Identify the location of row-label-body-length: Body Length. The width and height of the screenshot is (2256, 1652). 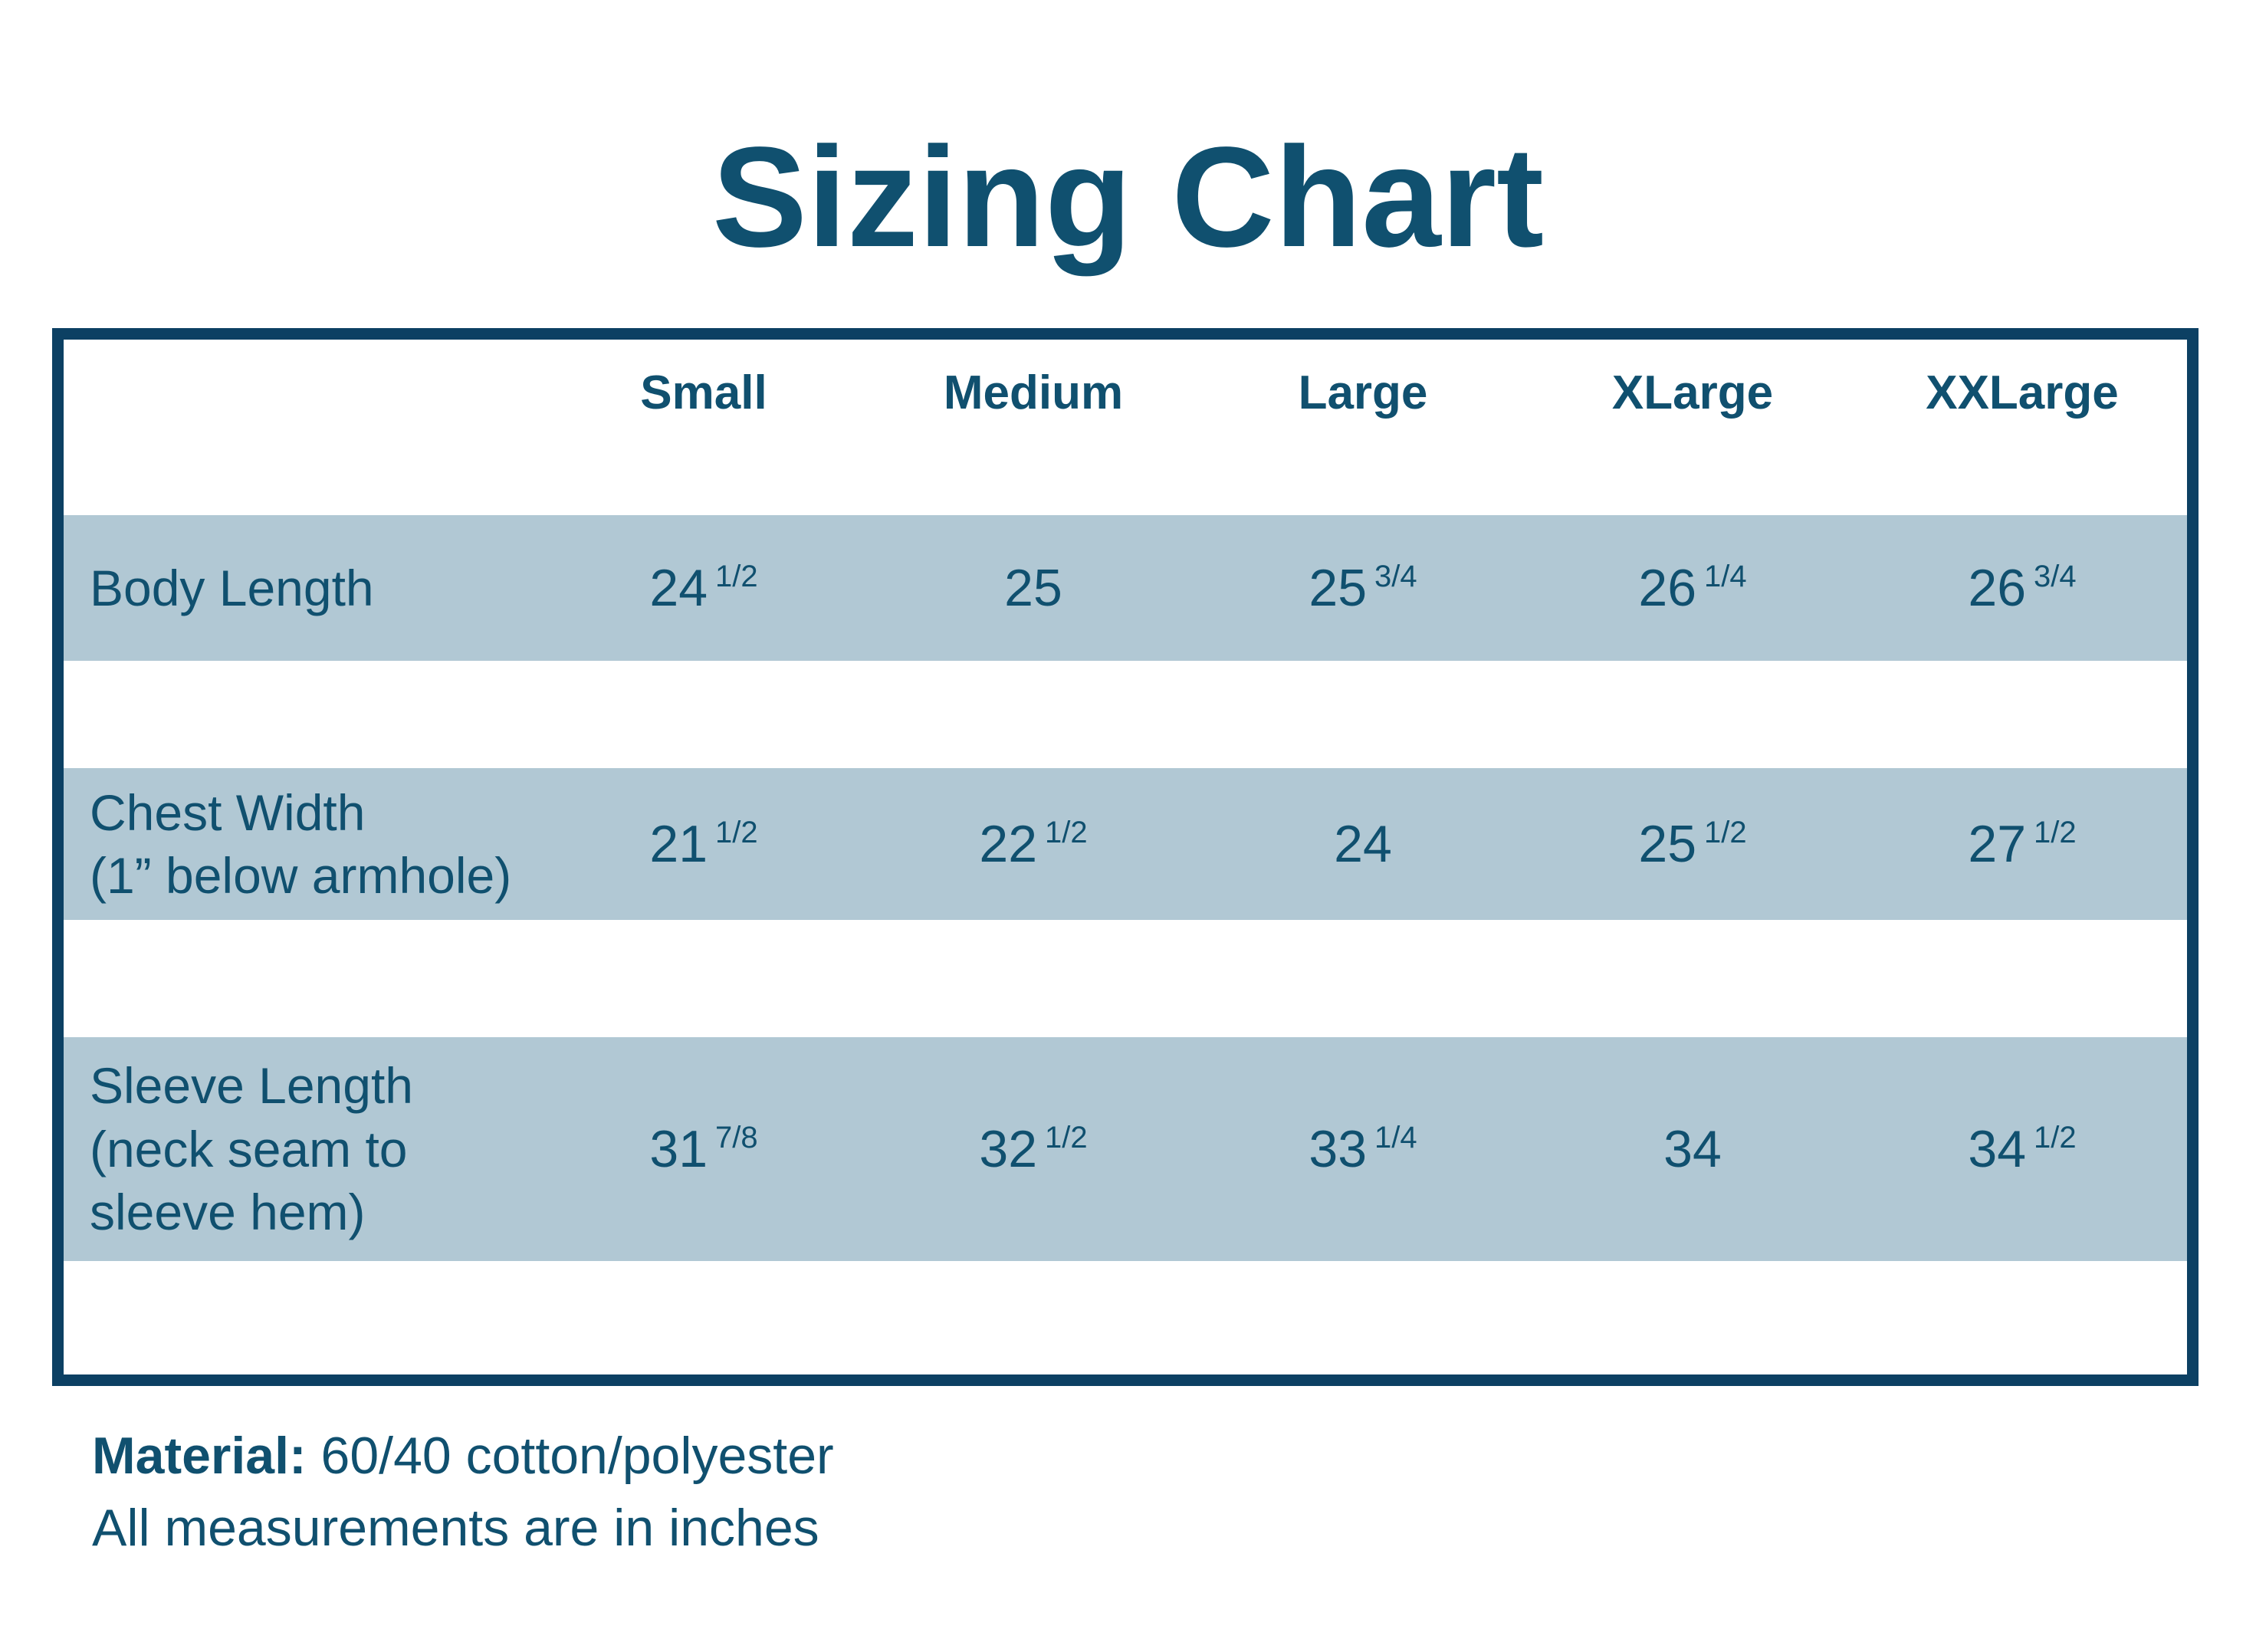
(301, 588).